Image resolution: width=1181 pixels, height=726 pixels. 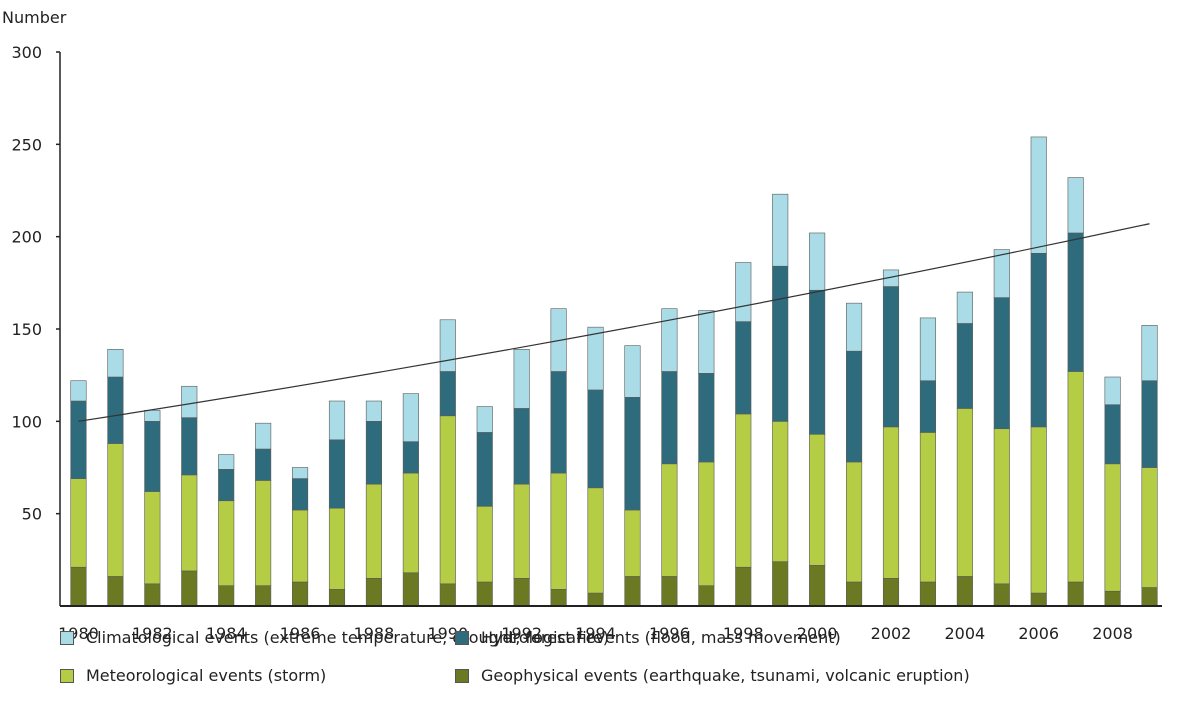 I want to click on x-tick-label-2006: 2006, so click(x=1038, y=633).